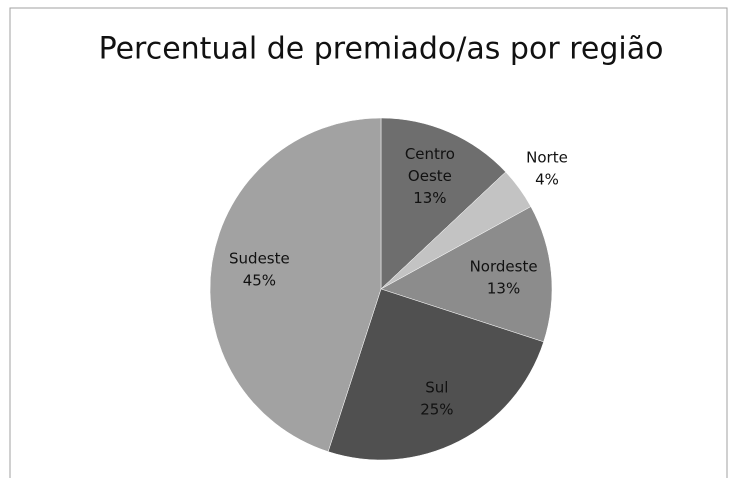 Image resolution: width=733 pixels, height=483 pixels. What do you see at coordinates (259, 258) in the screenshot?
I see `category-label: Sudeste` at bounding box center [259, 258].